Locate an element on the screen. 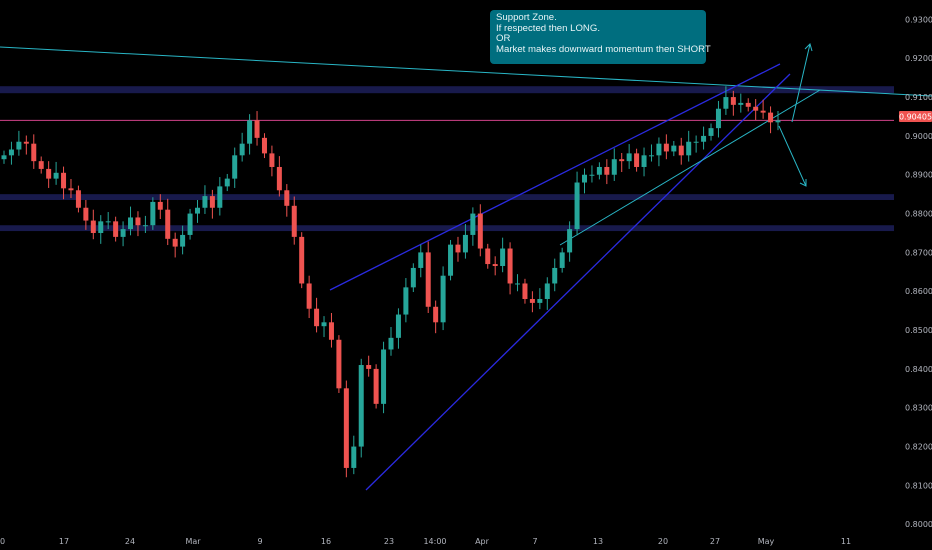  time-axis: 0 17 24 Mar 9 16 23 14:00 Apr 7 13 20 27 May 11 is located at coordinates (425, 541).